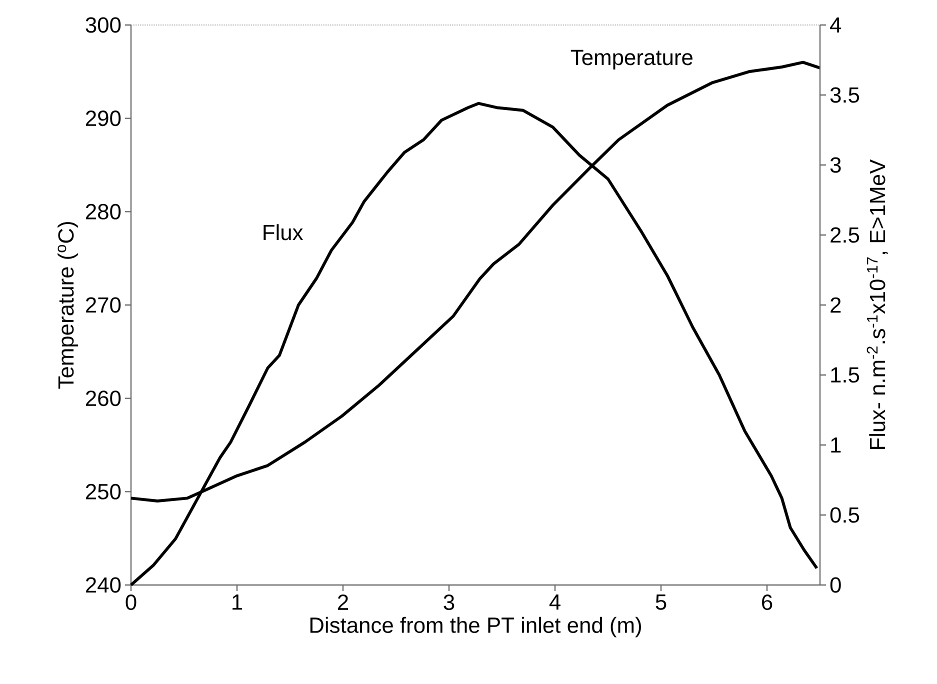  I want to click on x-tick-label: 1, so click(237, 602).